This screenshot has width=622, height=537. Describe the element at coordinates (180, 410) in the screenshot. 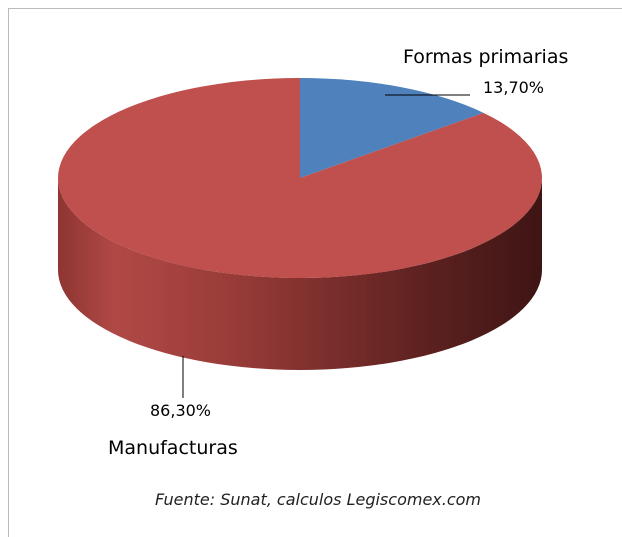

I see `value-label: 86,30%` at that location.